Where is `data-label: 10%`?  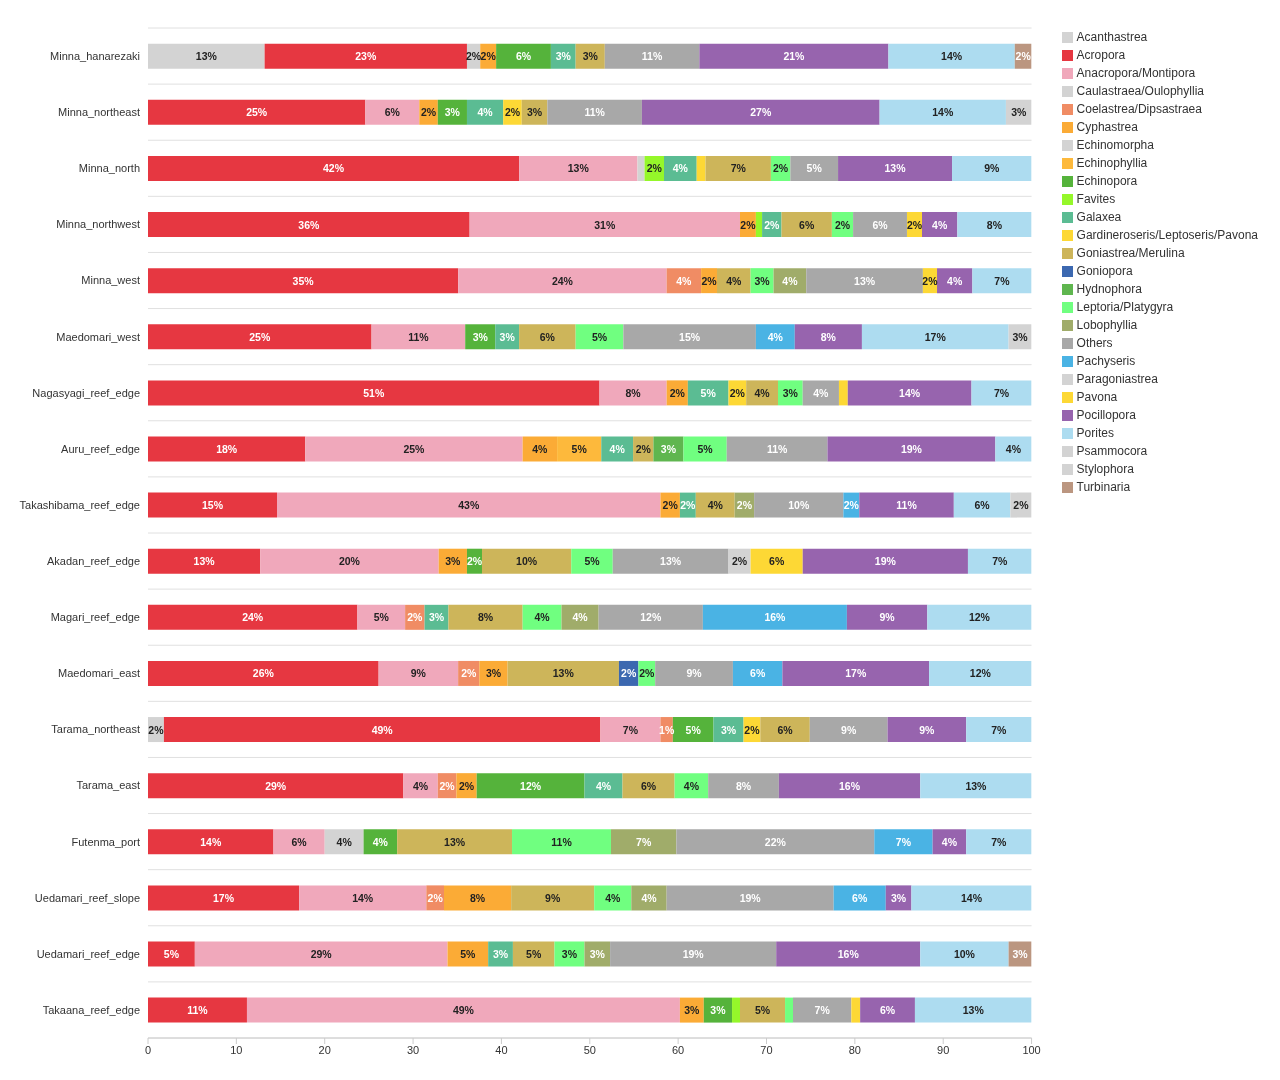
data-label: 10% is located at coordinates (964, 953).